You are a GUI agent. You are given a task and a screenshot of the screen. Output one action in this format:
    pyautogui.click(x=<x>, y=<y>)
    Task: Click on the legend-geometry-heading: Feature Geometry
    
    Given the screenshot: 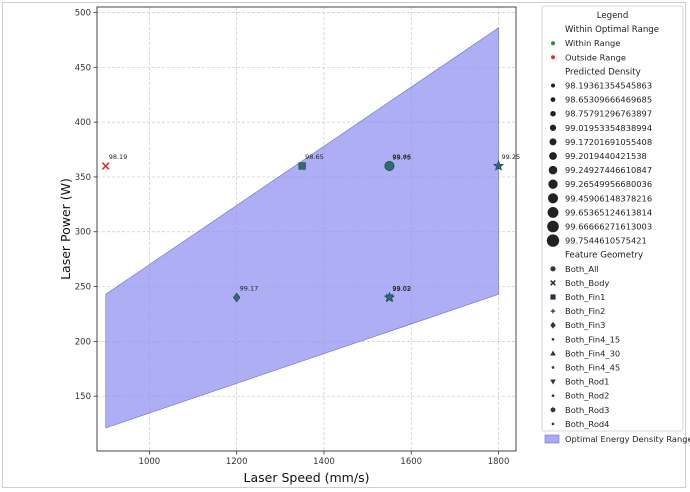 What is the action you would take?
    pyautogui.click(x=604, y=256)
    